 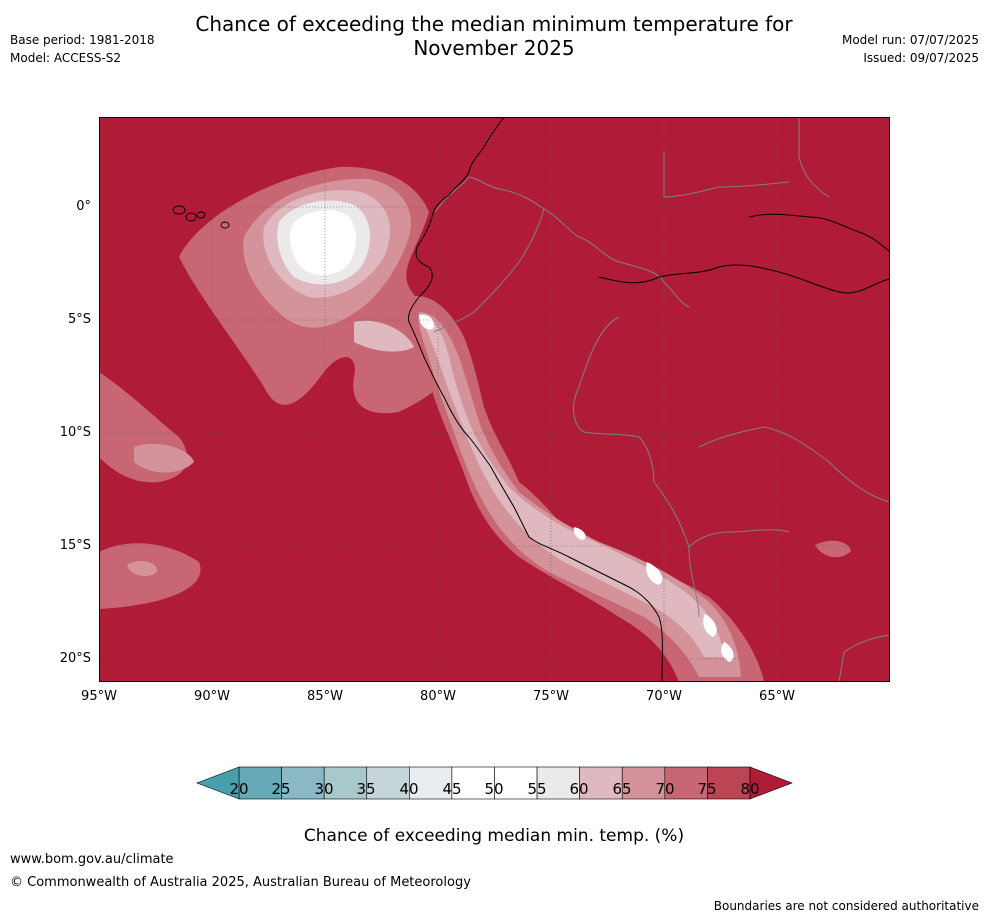 I want to click on lon-label: 65°W, so click(x=777, y=696).